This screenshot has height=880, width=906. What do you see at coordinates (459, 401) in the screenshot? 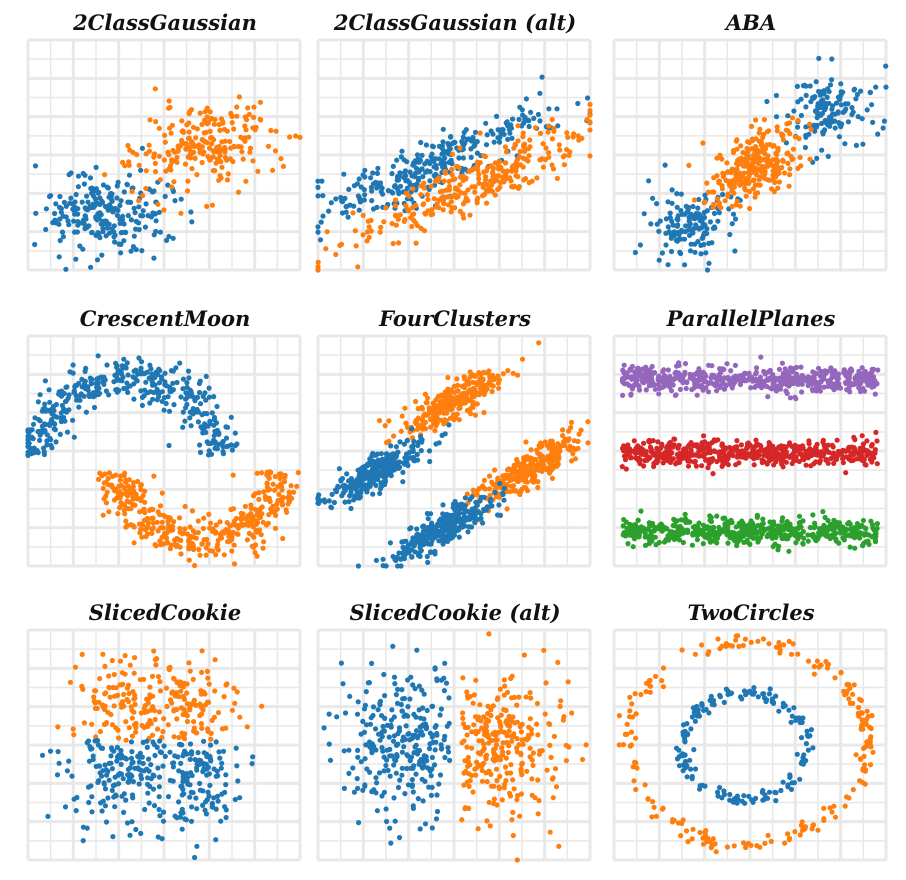
I see `series-orange` at bounding box center [459, 401].